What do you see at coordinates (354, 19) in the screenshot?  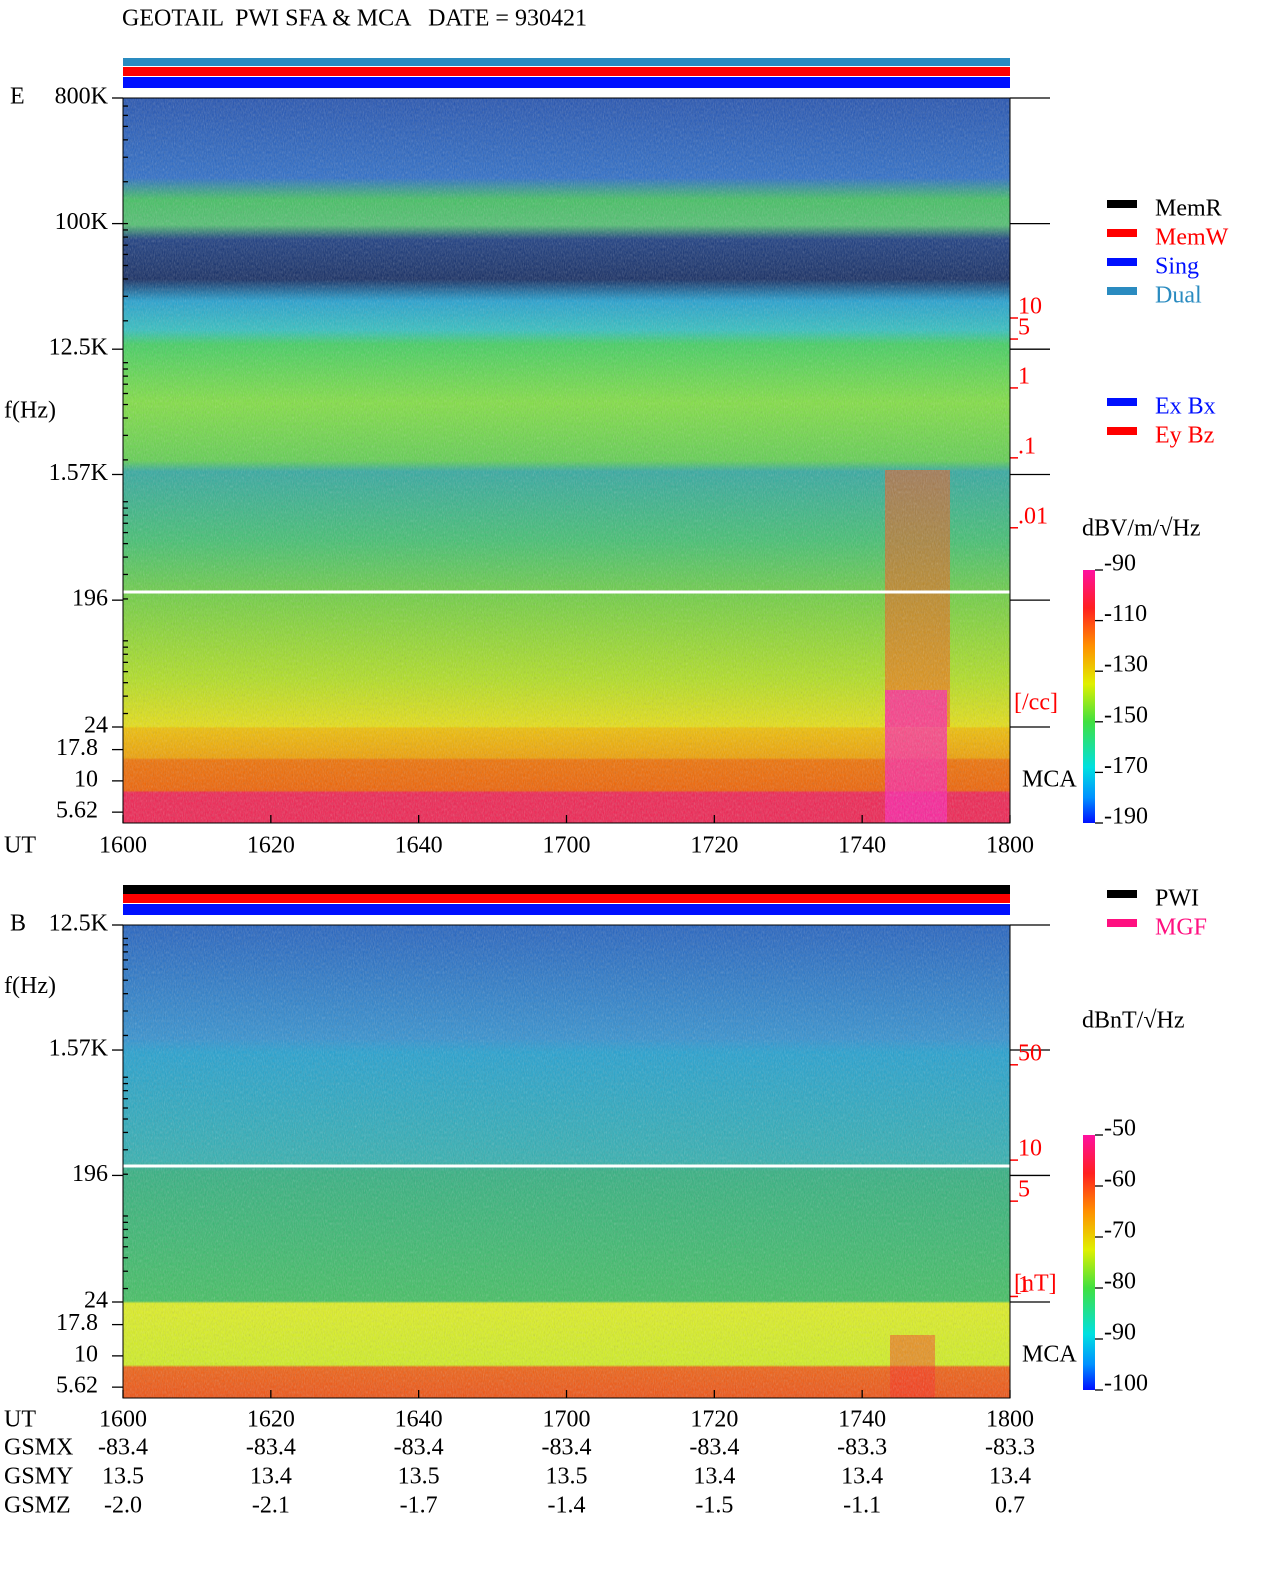 I see `title: GEOTAIL PWI SFA & MCA DATE = 930421` at bounding box center [354, 19].